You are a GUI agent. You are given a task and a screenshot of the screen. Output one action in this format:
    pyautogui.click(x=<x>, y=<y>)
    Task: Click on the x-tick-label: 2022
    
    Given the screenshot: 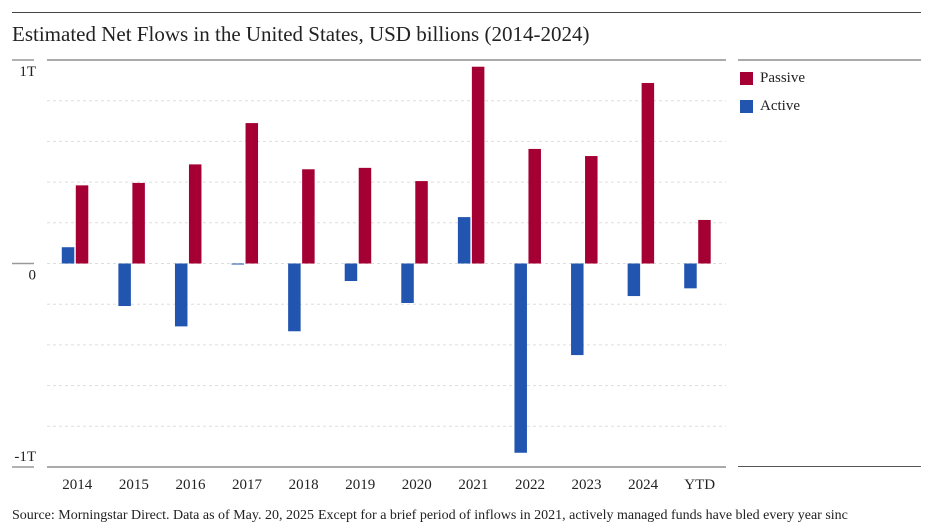 What is the action you would take?
    pyautogui.click(x=530, y=485)
    